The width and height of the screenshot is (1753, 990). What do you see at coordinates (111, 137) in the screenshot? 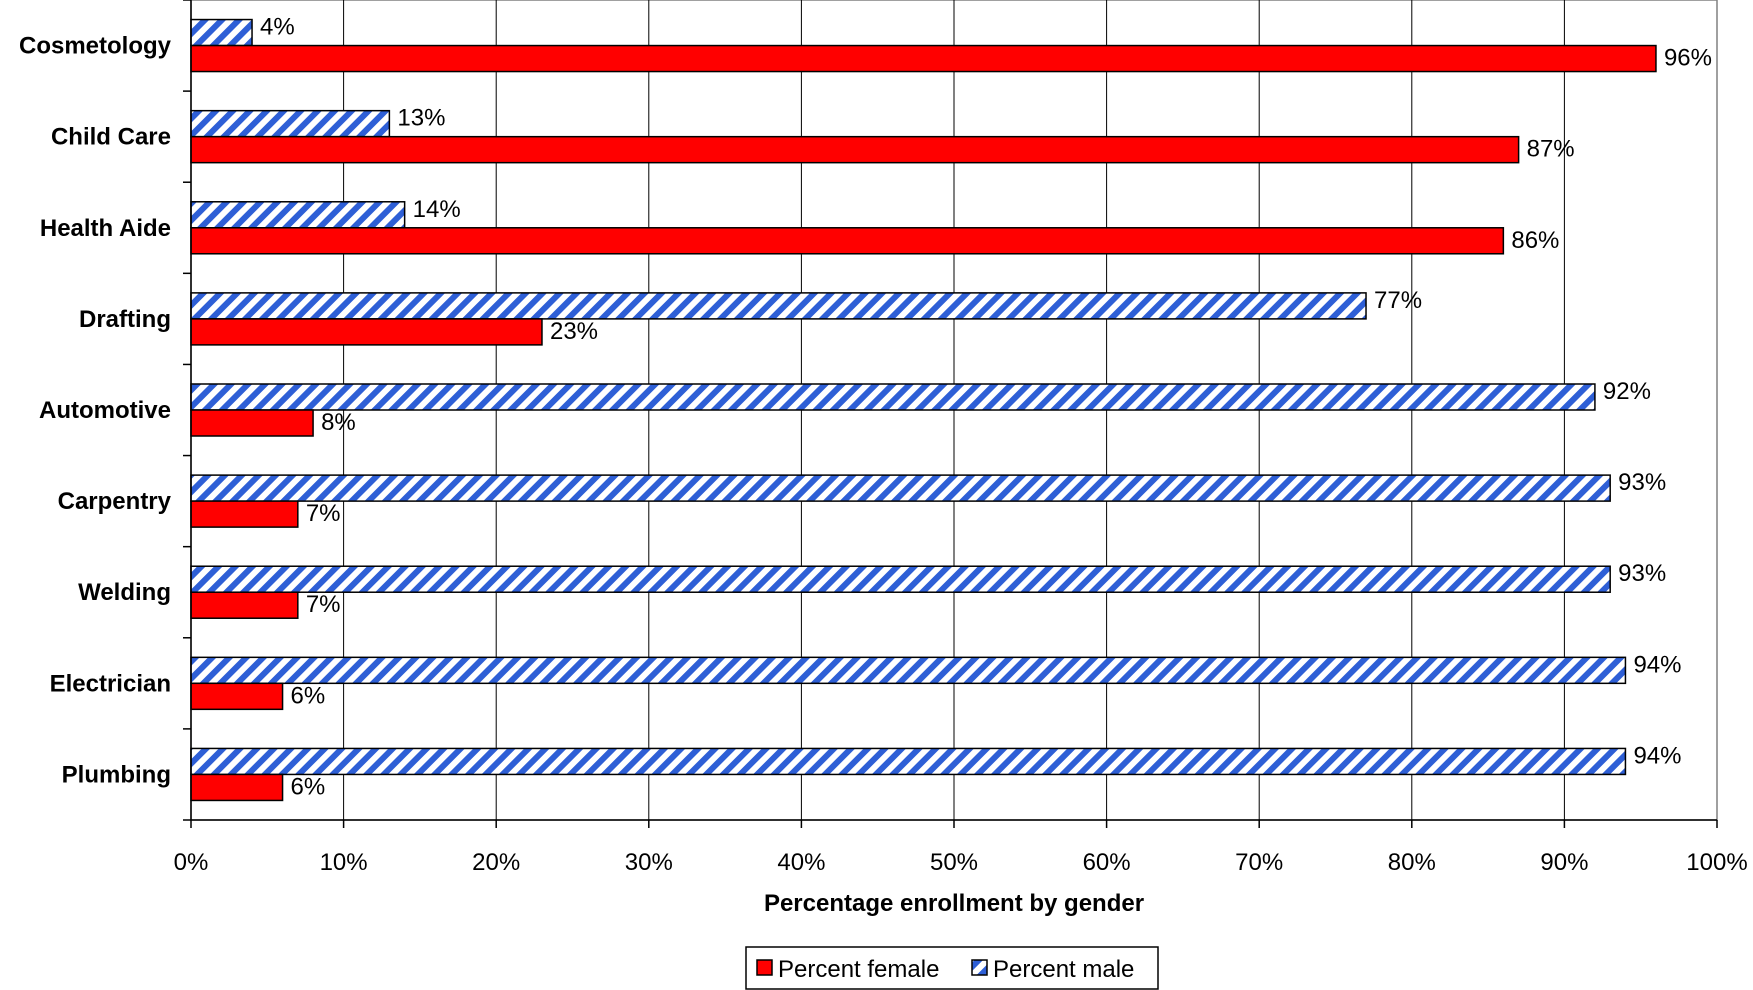
I see `category-label: Child Care` at bounding box center [111, 137].